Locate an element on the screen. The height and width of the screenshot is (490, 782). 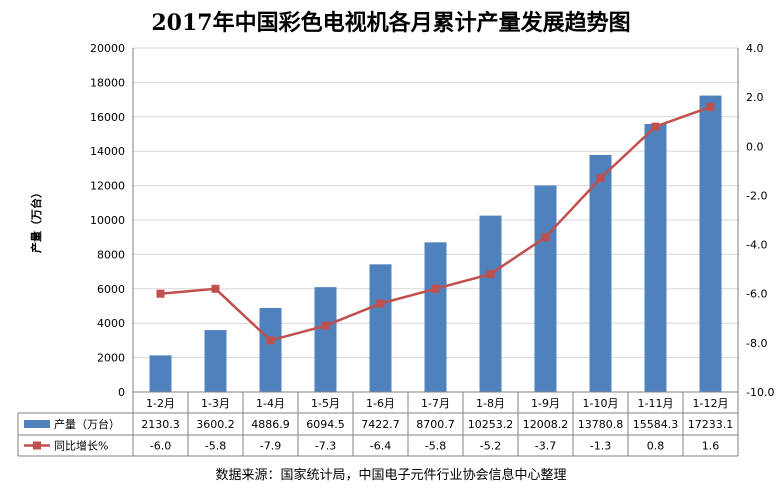
y2-tick-label: -4.0 is located at coordinates (756, 245).